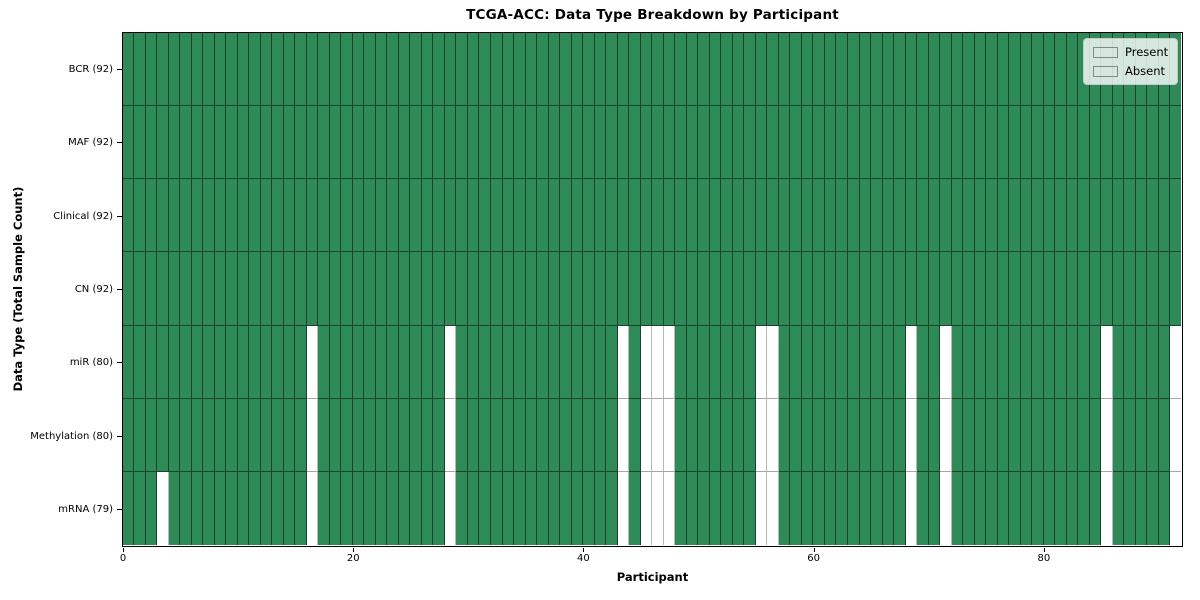  I want to click on x-tick-labels: 0 20 40 60 80, so click(651, 556).